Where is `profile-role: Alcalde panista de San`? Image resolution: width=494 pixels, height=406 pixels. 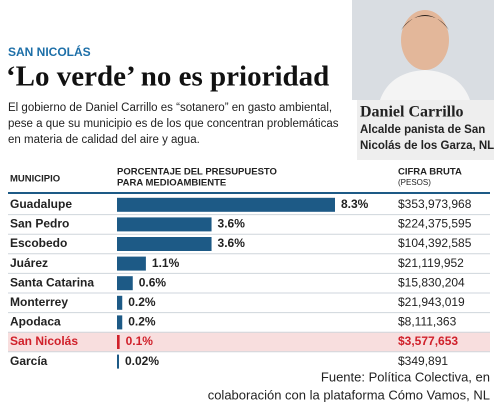 profile-role: Alcalde panista de San is located at coordinates (422, 130).